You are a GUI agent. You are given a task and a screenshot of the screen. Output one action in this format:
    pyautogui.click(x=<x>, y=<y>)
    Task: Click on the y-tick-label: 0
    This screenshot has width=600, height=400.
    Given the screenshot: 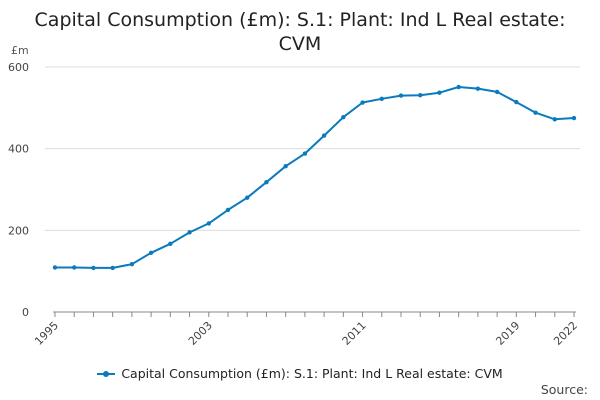 What is the action you would take?
    pyautogui.click(x=25, y=312)
    